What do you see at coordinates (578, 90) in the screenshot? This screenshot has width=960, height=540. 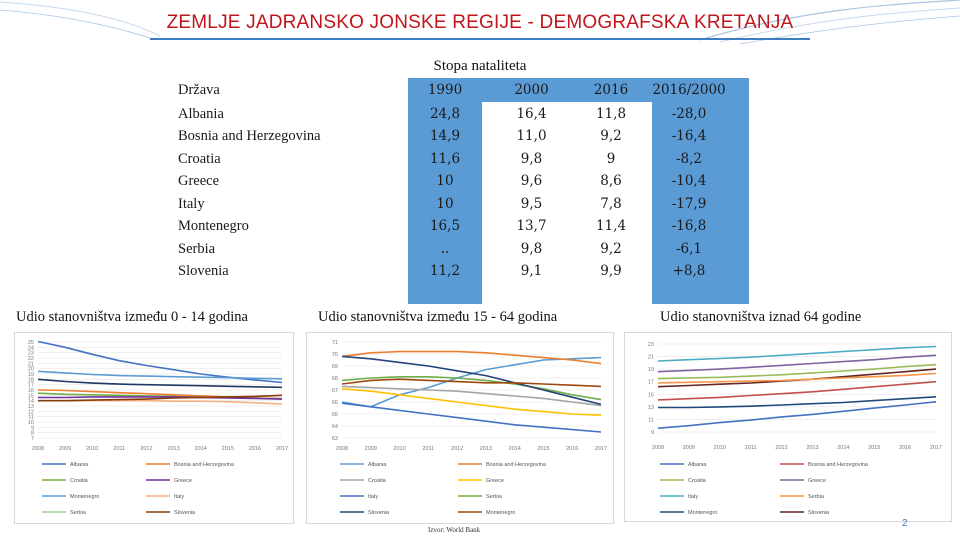 I see `table-shade-header` at bounding box center [578, 90].